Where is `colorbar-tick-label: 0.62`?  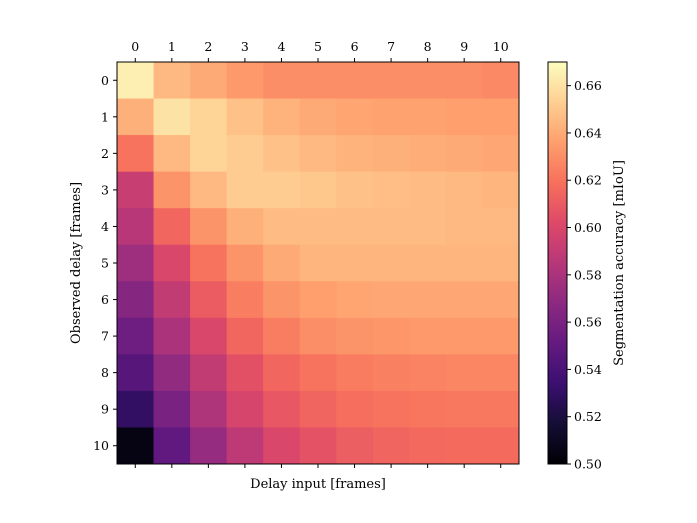 colorbar-tick-label: 0.62 is located at coordinates (588, 180).